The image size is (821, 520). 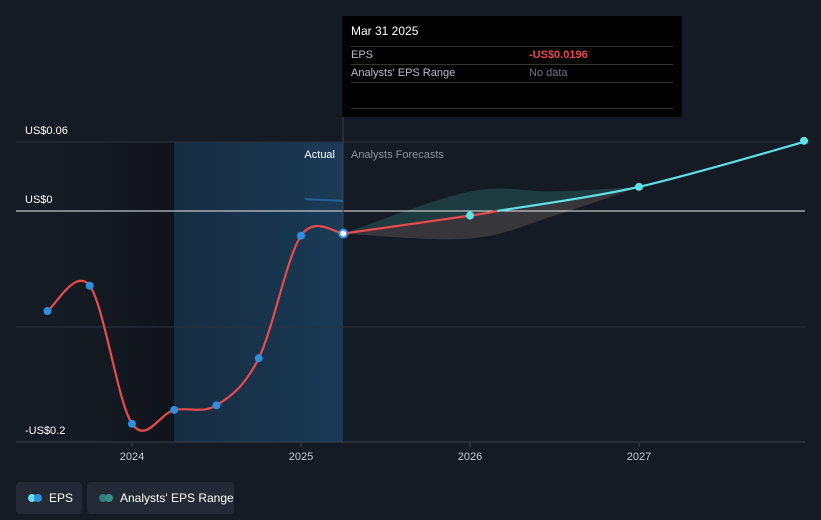 I want to click on x-tick-label-2024: 2024, so click(x=132, y=457).